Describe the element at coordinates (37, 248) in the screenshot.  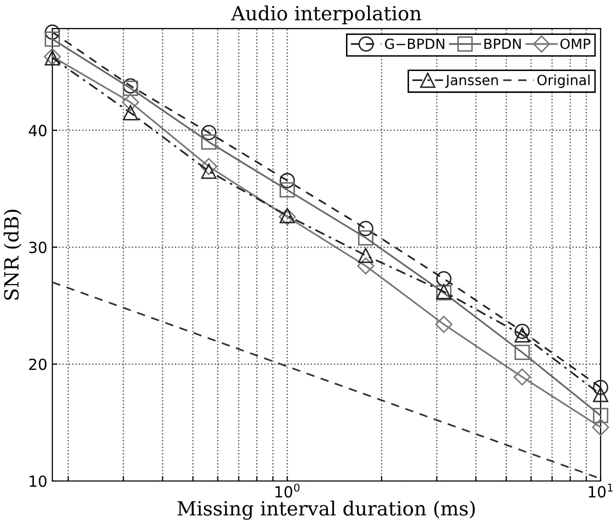
I see `y-tick-label: 30` at that location.